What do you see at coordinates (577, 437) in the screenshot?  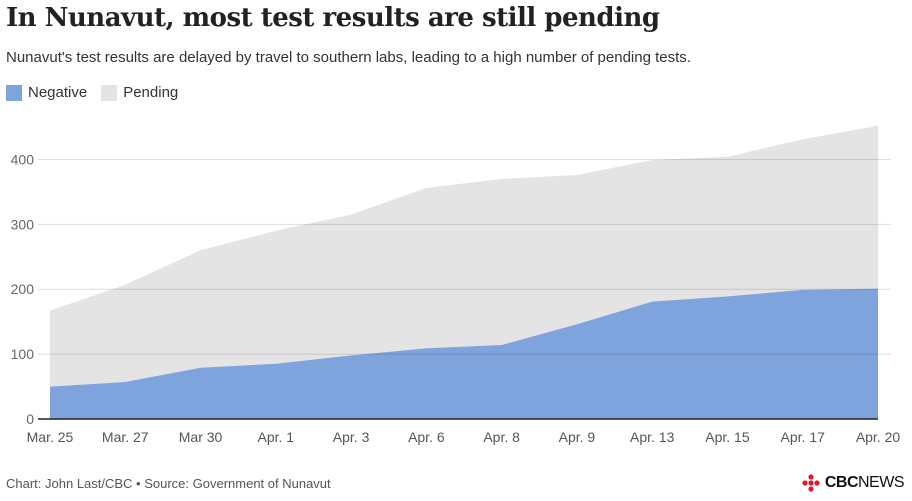 I see `x-tick-label: Apr. 9` at bounding box center [577, 437].